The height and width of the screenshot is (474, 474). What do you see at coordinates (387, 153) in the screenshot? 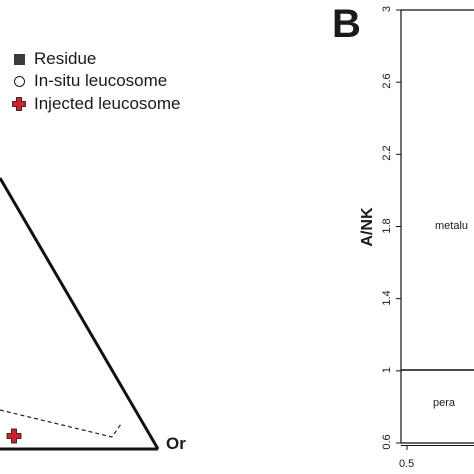
I see `y-tick-label: 2.2` at bounding box center [387, 153].